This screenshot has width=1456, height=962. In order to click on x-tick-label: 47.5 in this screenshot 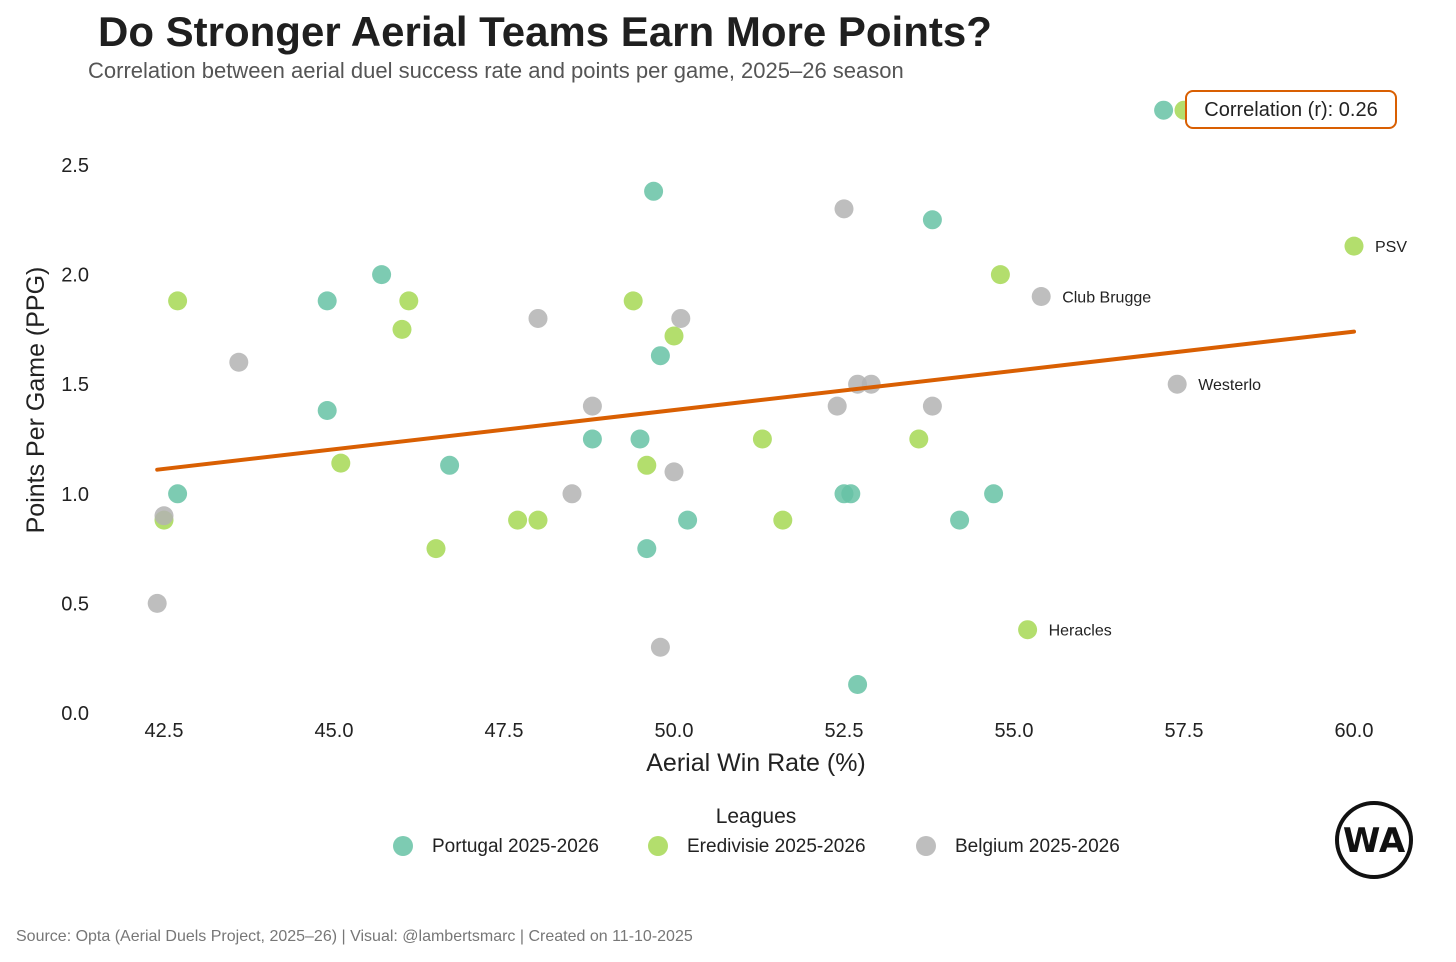, I will do `click(504, 731)`.